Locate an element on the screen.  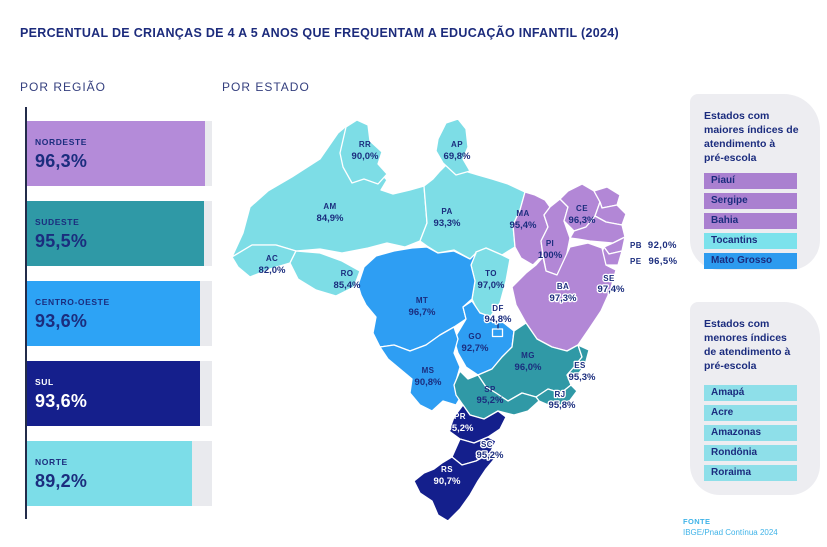
map-label-ma: MA is located at coordinates (522, 213).